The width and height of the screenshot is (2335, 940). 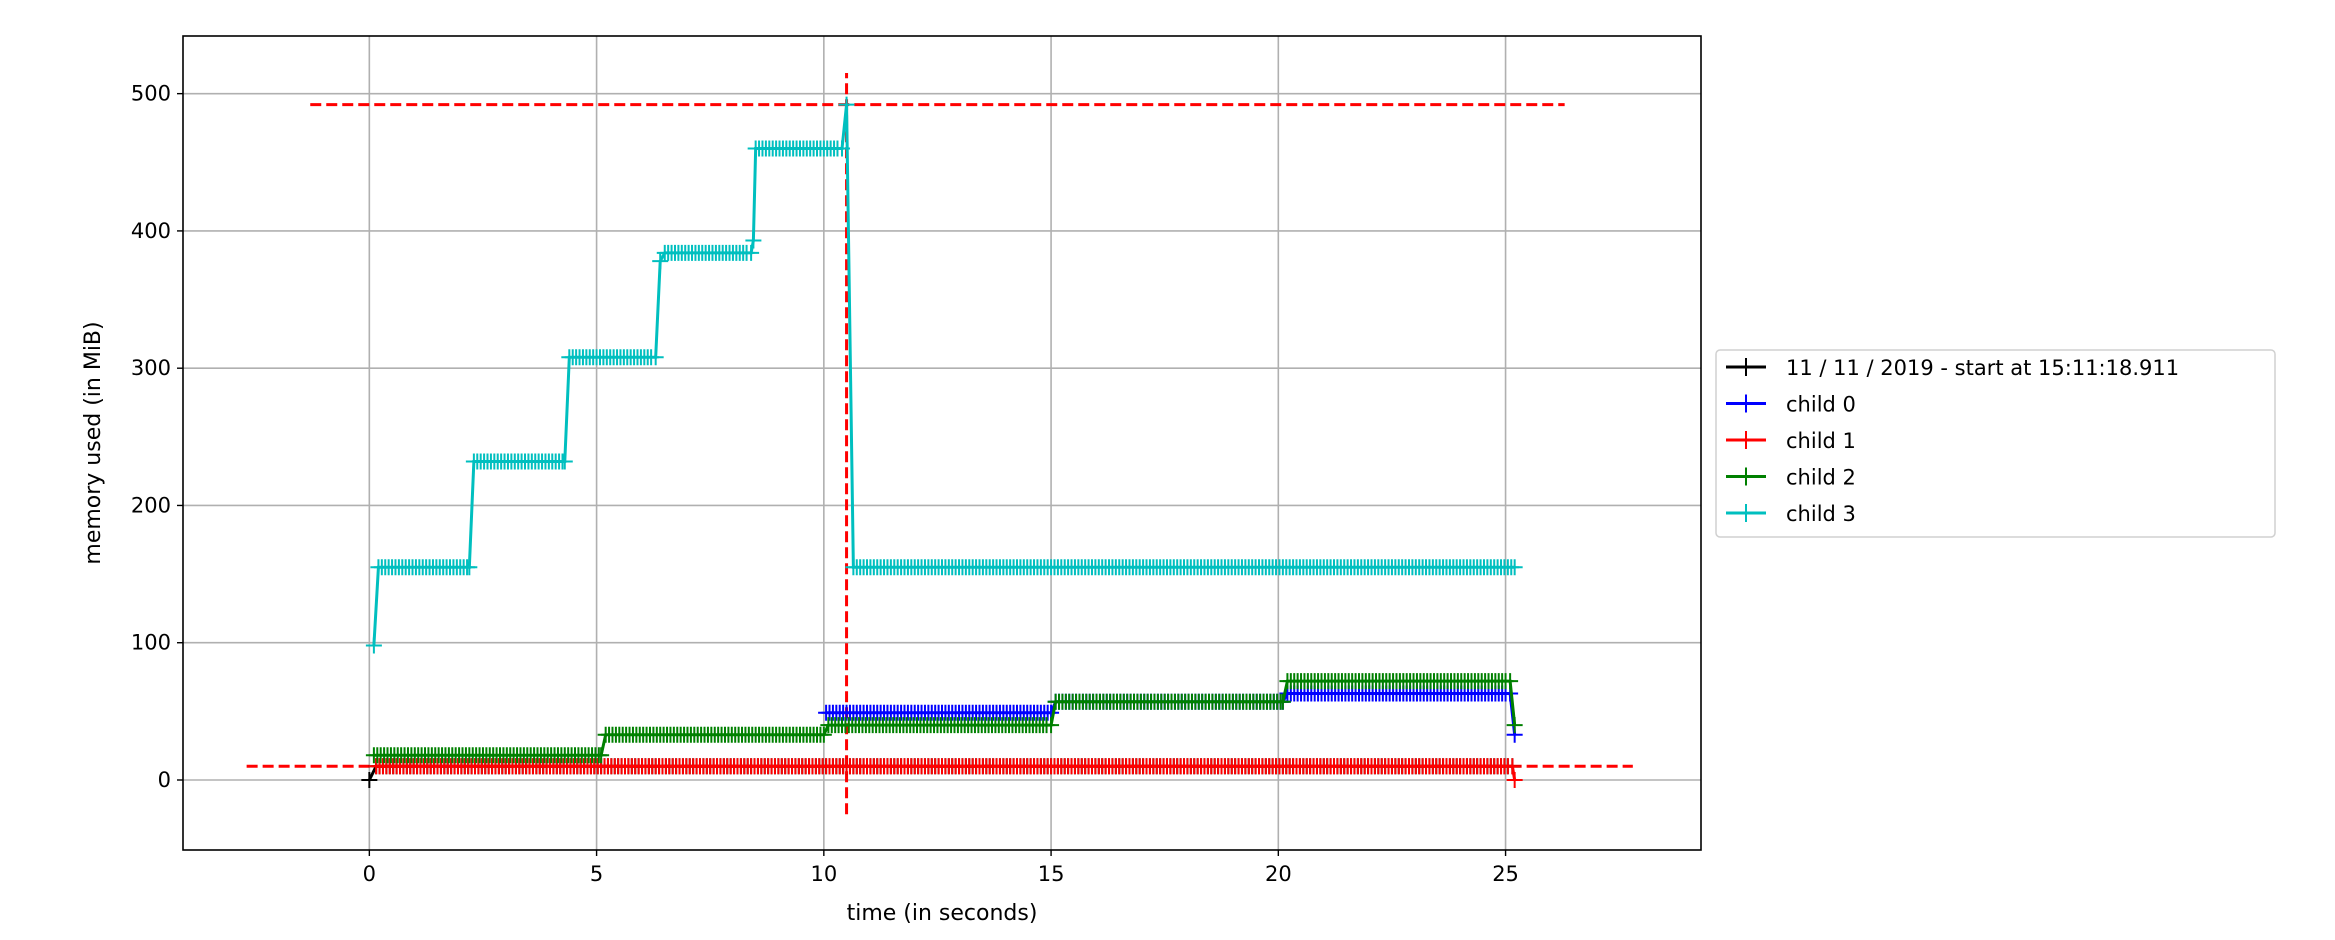 I want to click on x-tick-label: 10, so click(x=823, y=874).